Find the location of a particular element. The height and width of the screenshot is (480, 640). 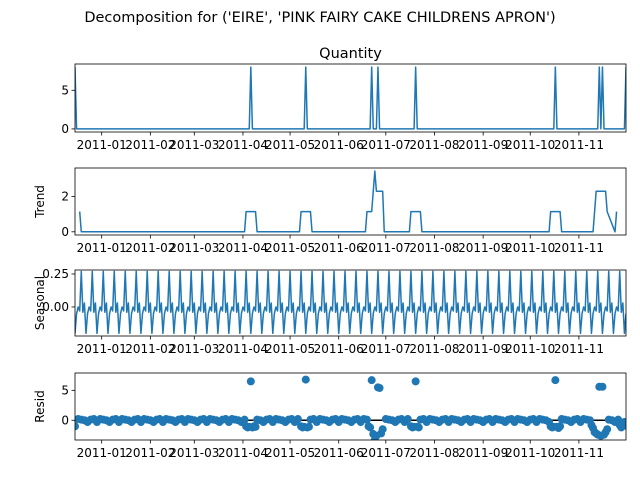

y-tick-label: 2 is located at coordinates (65, 196).